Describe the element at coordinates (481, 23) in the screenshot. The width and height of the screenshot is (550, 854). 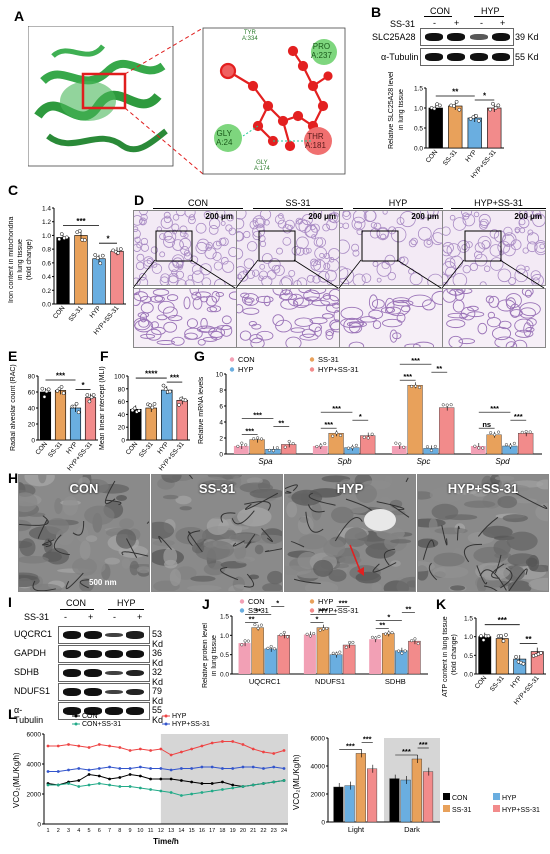
I see `sign: -` at that location.